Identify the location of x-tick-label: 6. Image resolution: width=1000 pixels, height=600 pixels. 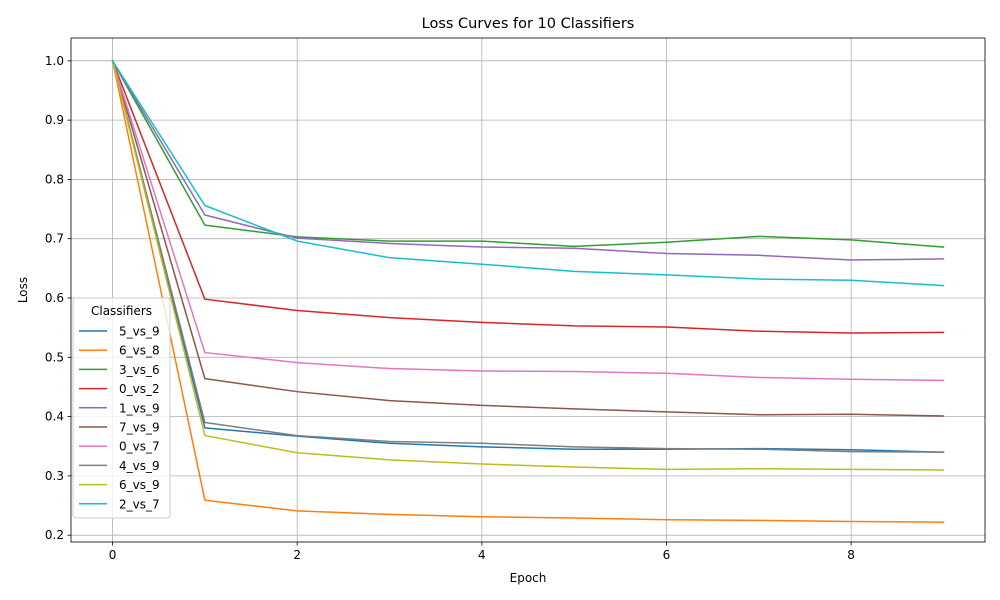
(667, 555).